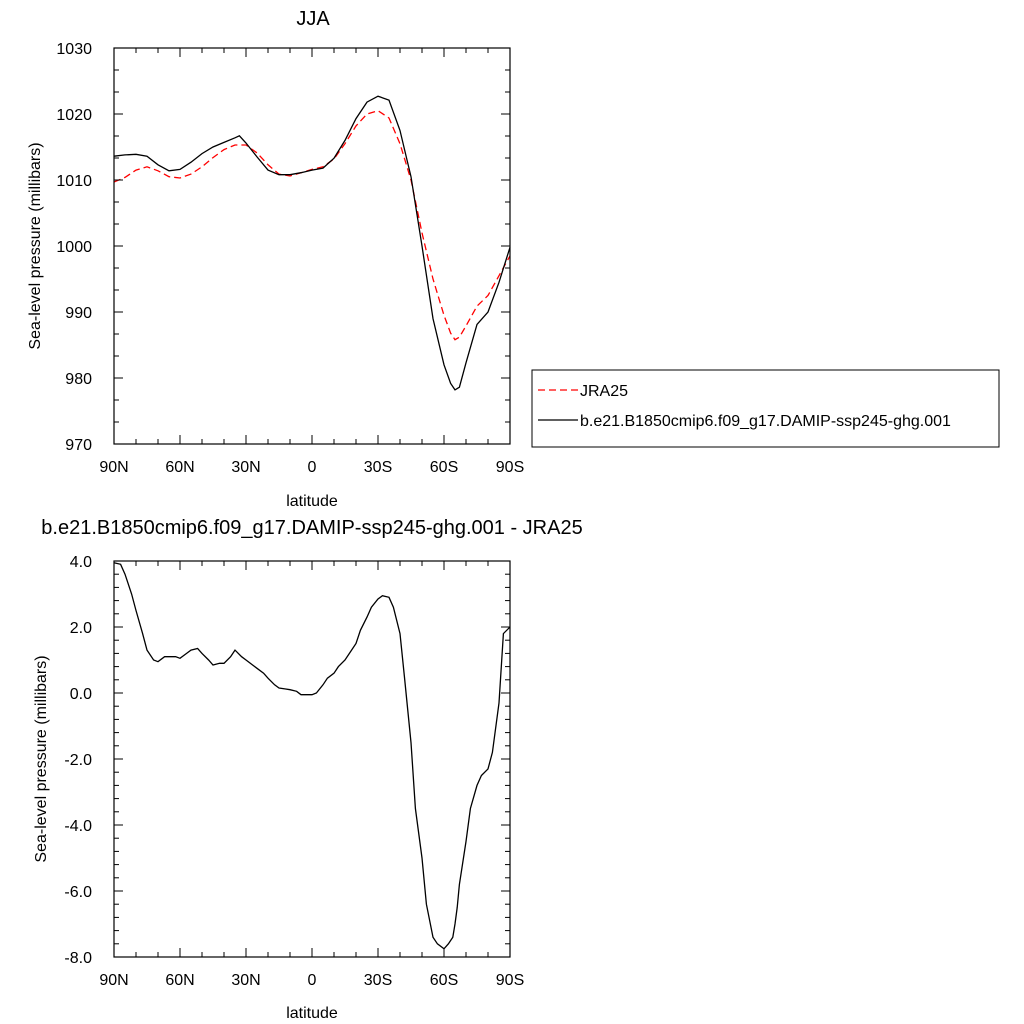 The image size is (1024, 1024). I want to click on bottom-y-tick-label: 2.0, so click(81, 628).